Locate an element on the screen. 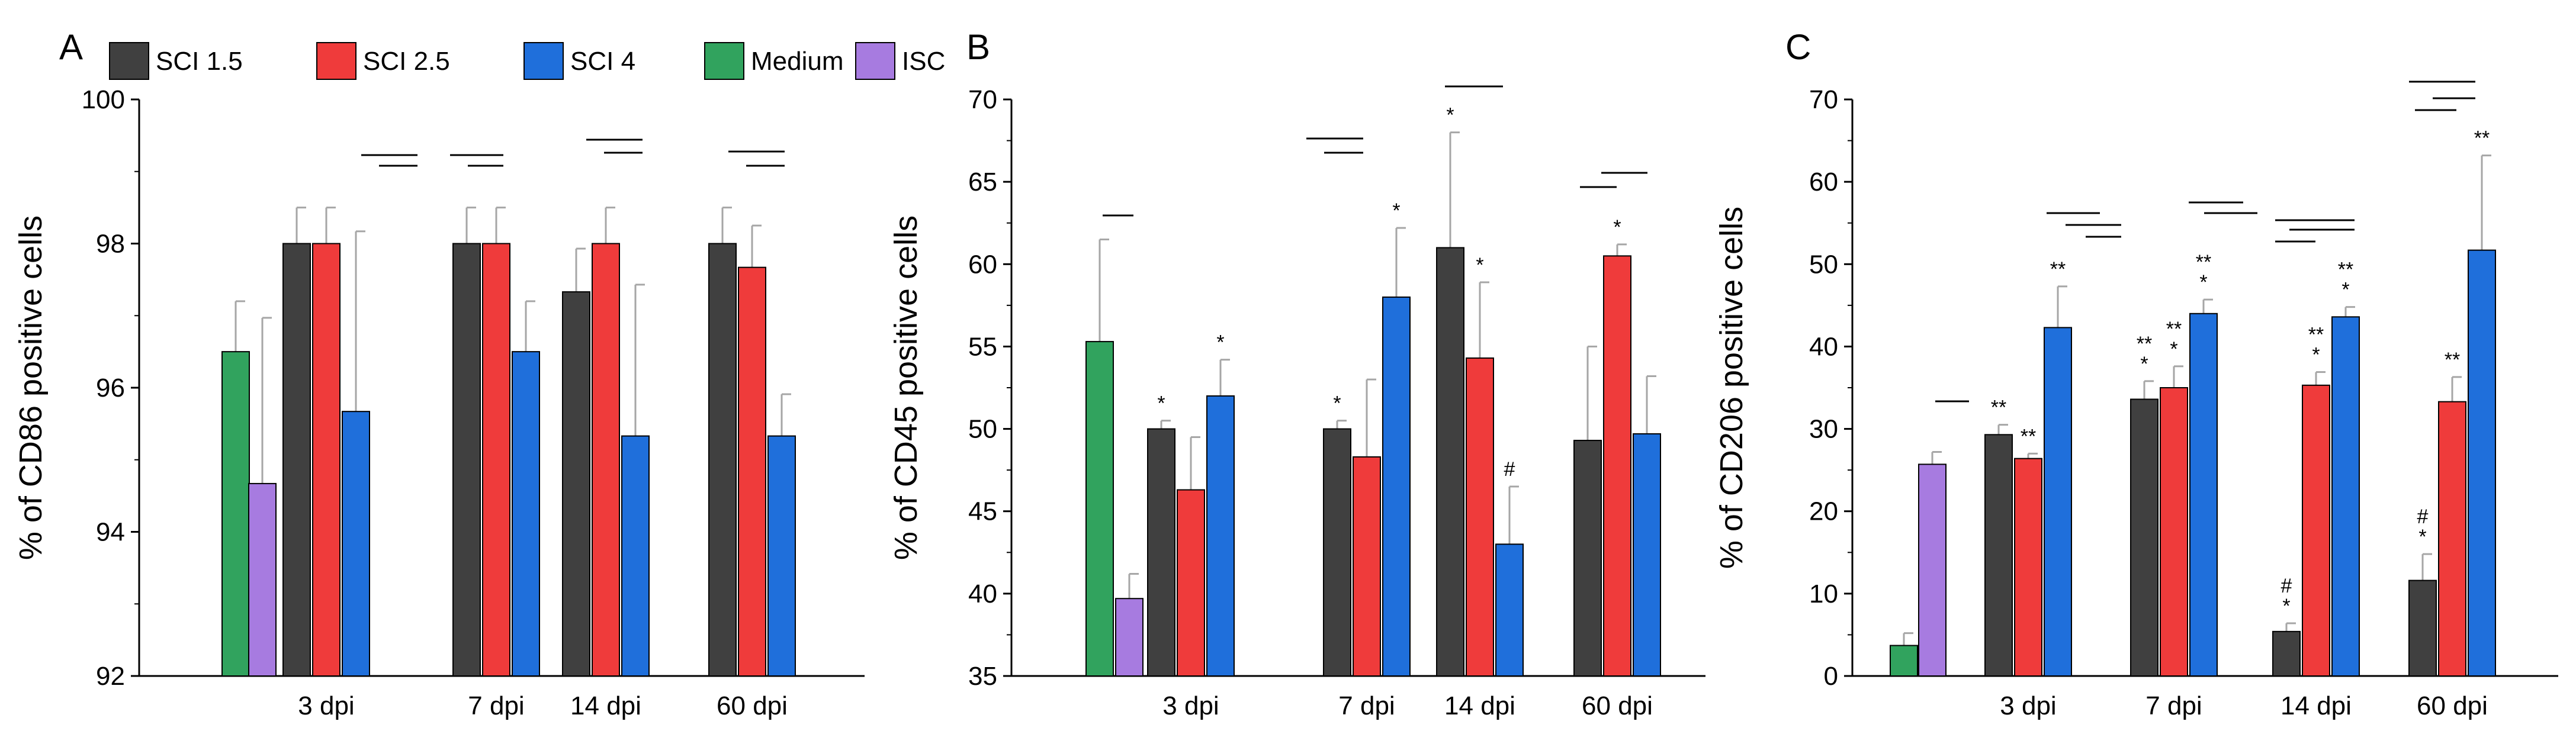  y-tick-label: 0 is located at coordinates (1831, 676).